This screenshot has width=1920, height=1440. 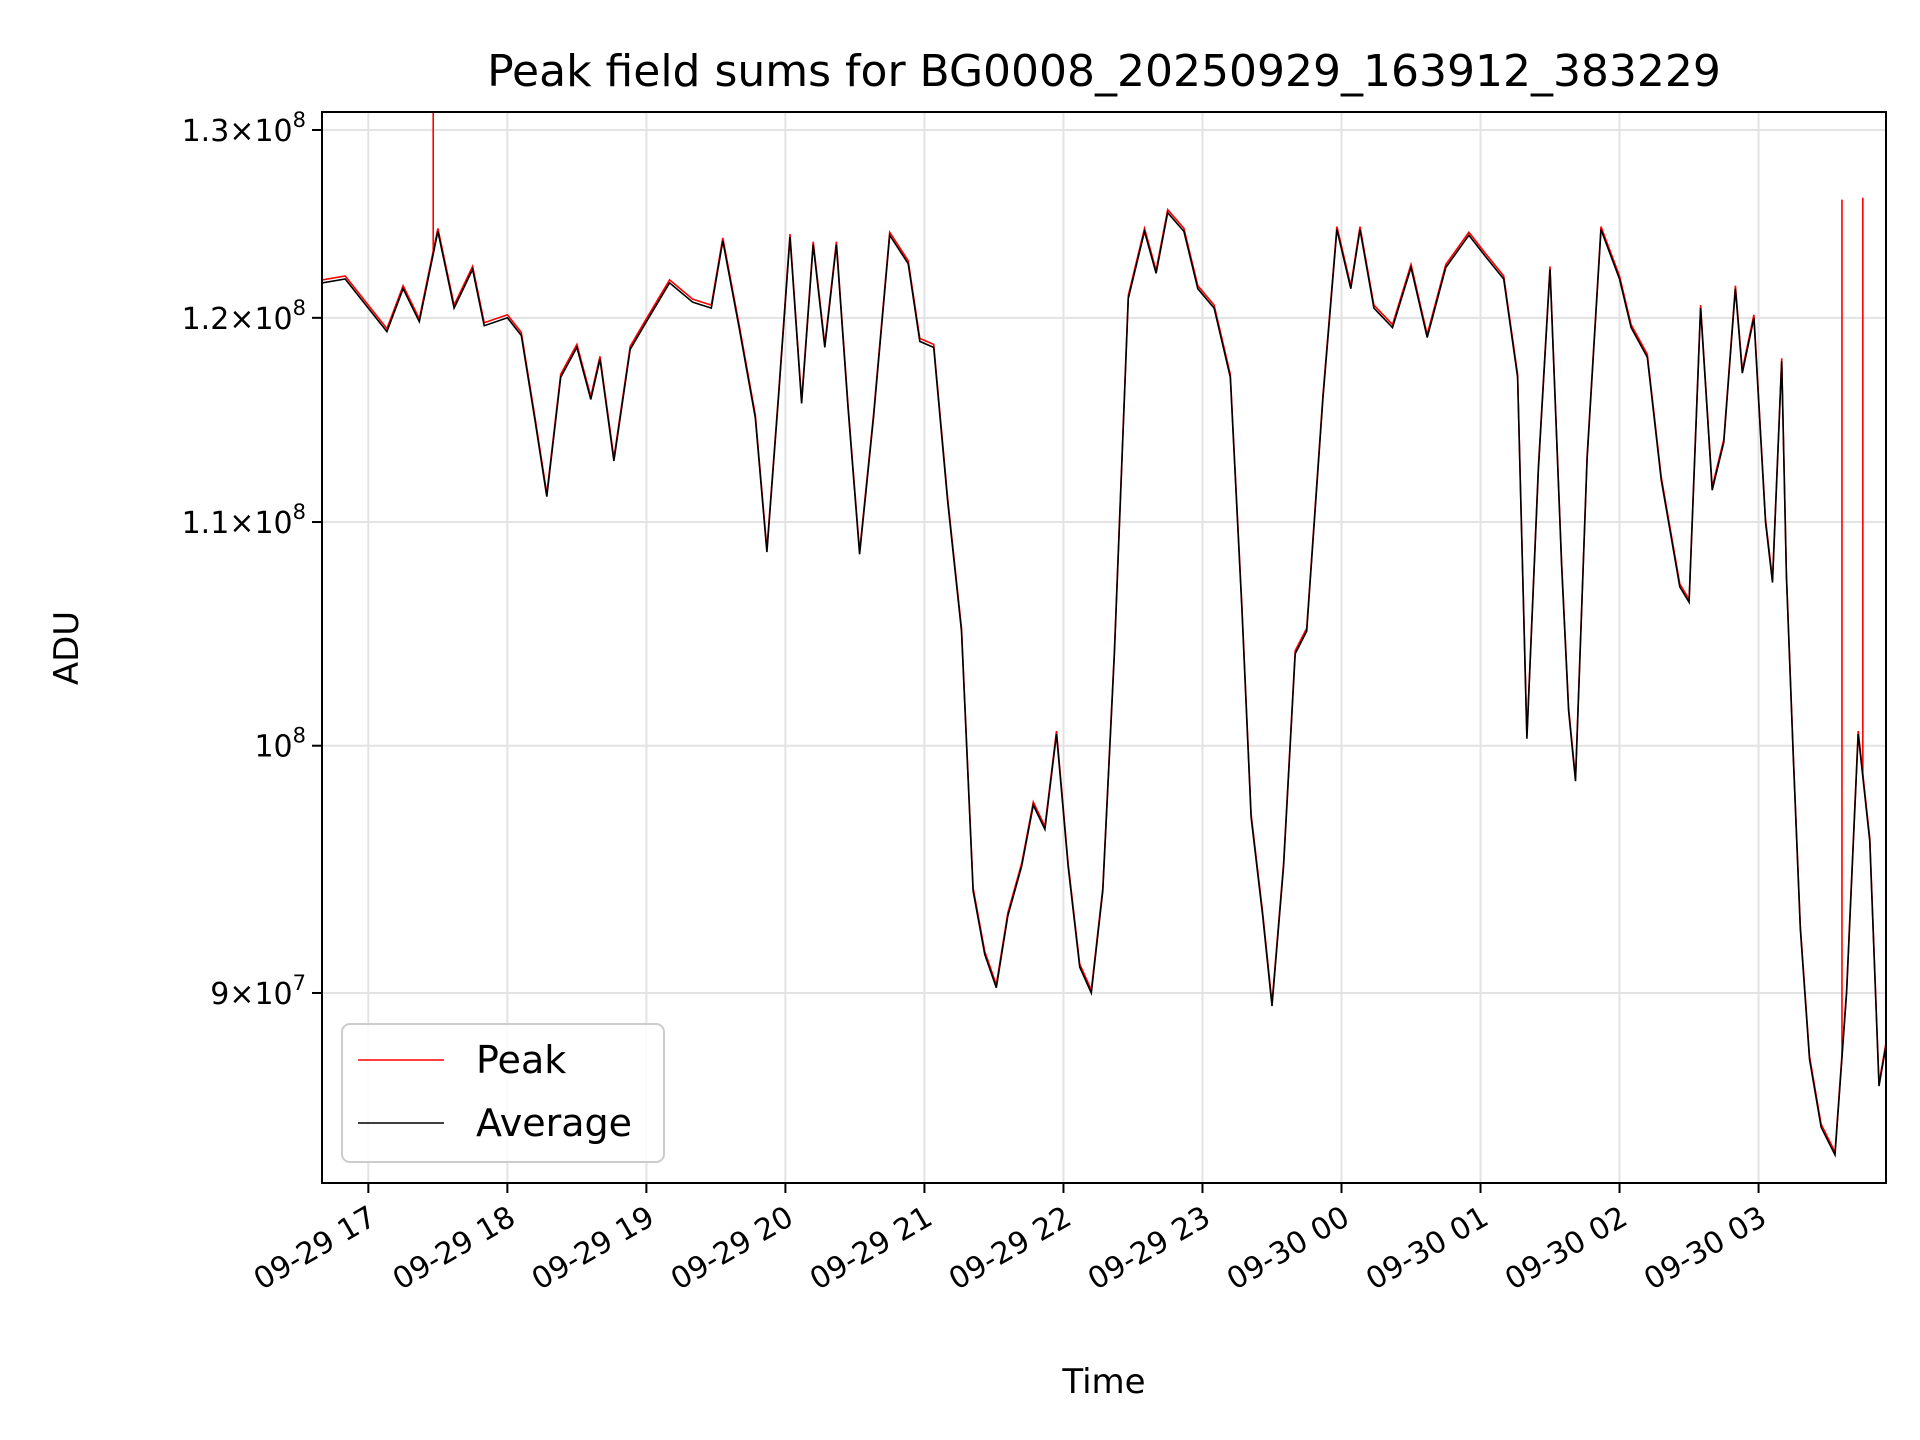 I want to click on legend-box, so click(x=503, y=1093).